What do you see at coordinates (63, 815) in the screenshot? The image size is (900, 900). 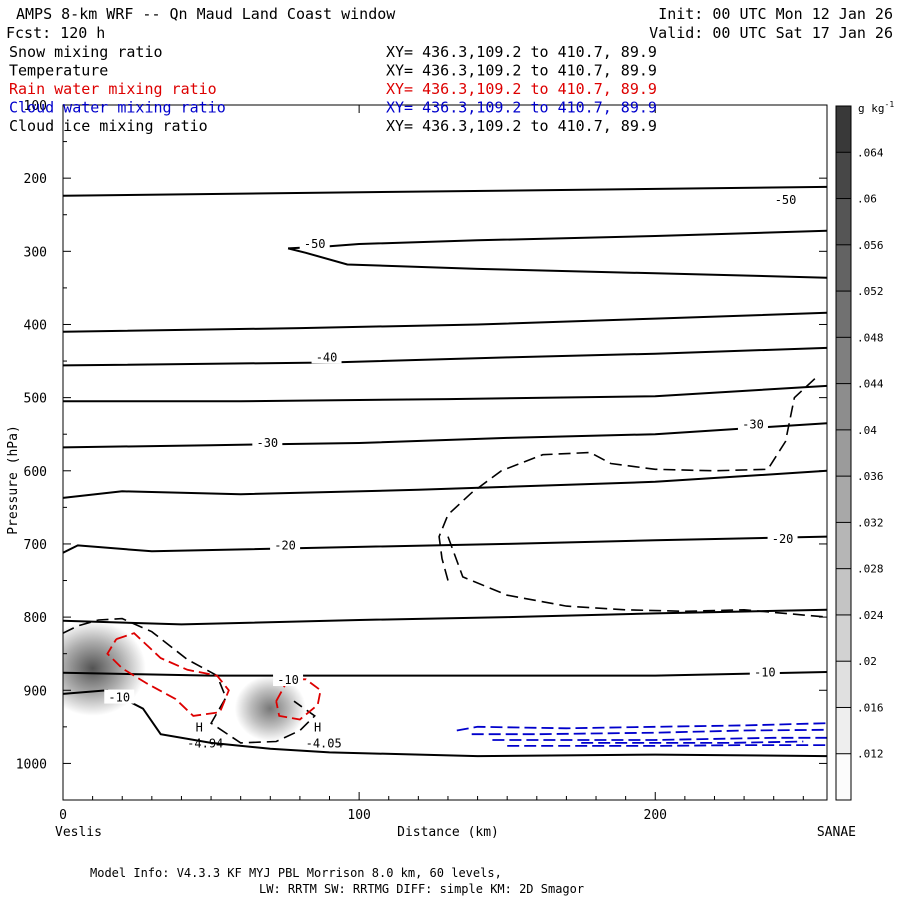 I see `x-tick-label-0: 0` at bounding box center [63, 815].